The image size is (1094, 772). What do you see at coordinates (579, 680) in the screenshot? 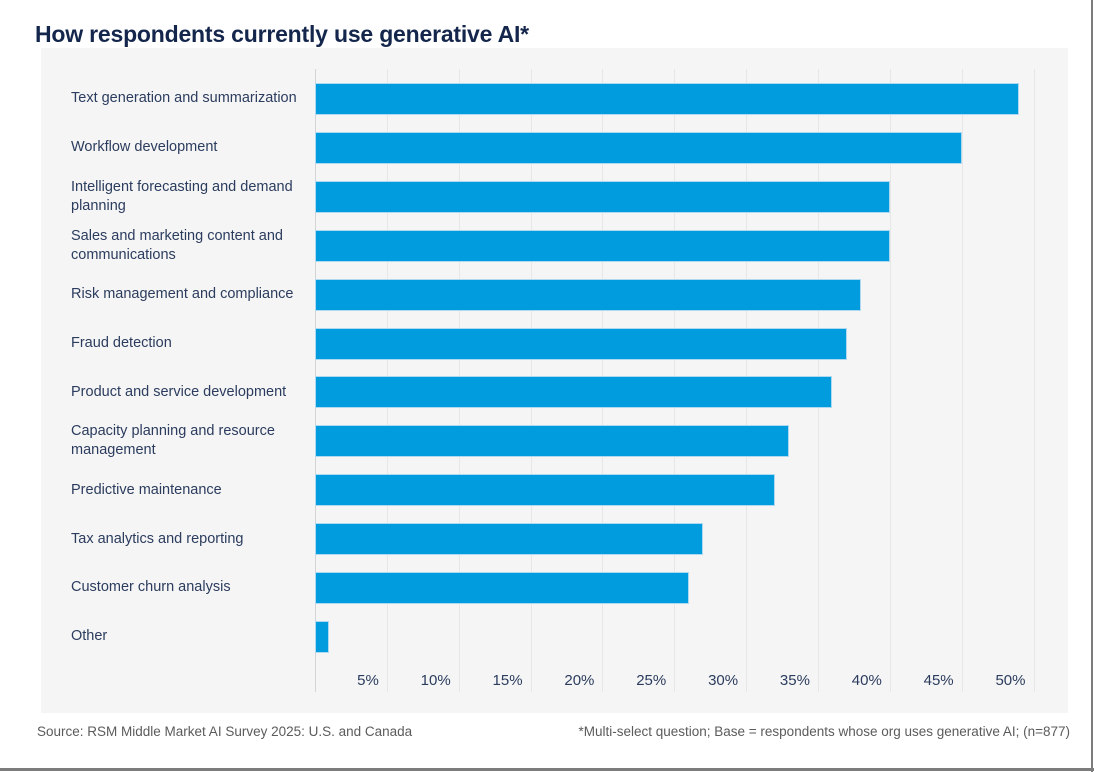
I see `x-tick-label: 20%` at bounding box center [579, 680].